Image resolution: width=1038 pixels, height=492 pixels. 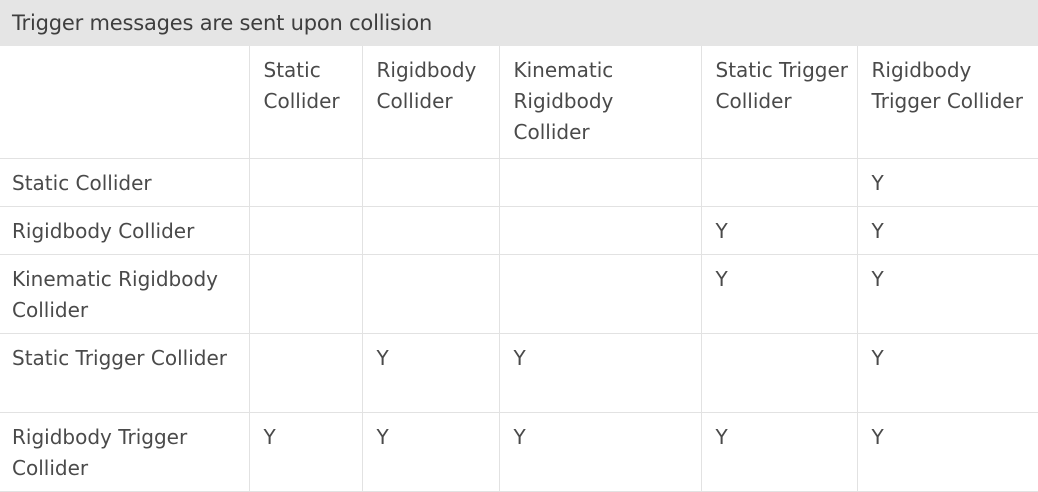 I want to click on table-title: Trigger messages are sent upon collision, so click(x=222, y=23).